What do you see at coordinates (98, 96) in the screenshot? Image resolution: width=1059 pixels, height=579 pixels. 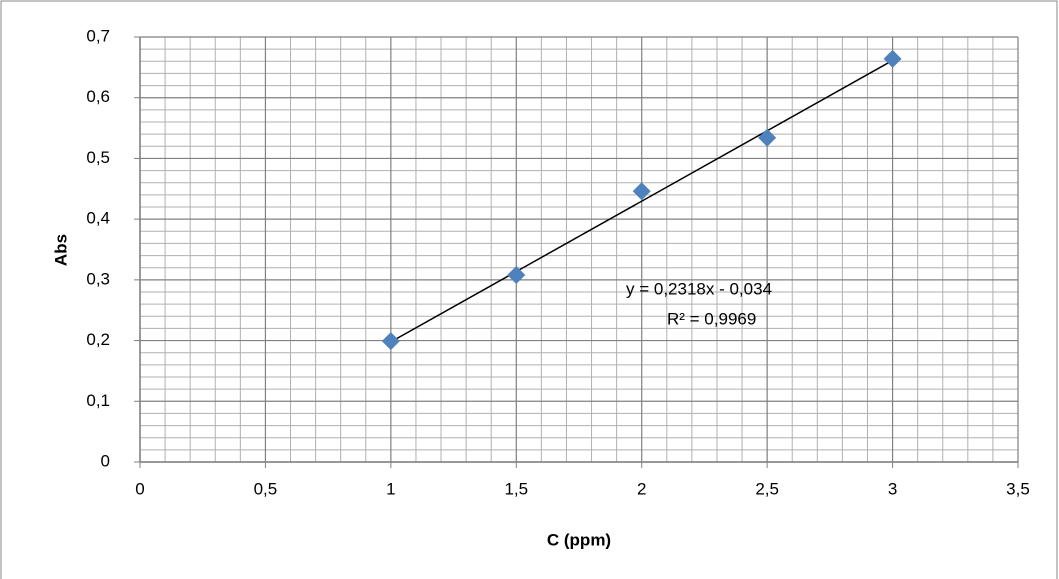 I see `y-tick-label: 0,6` at bounding box center [98, 96].